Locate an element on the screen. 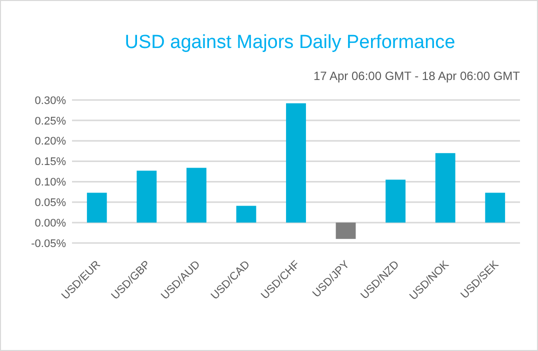  y-tick-label: 0.10% is located at coordinates (50, 182).